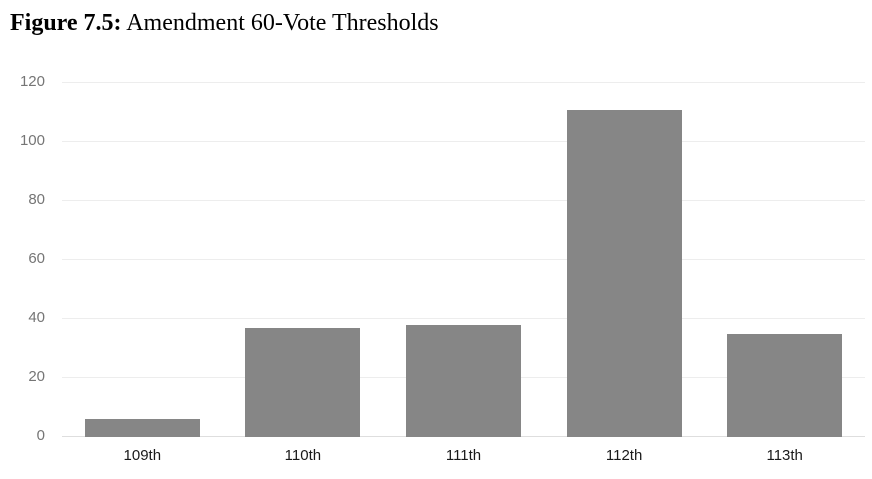 The width and height of the screenshot is (872, 479). What do you see at coordinates (36, 376) in the screenshot?
I see `y-tick-label: 20` at bounding box center [36, 376].